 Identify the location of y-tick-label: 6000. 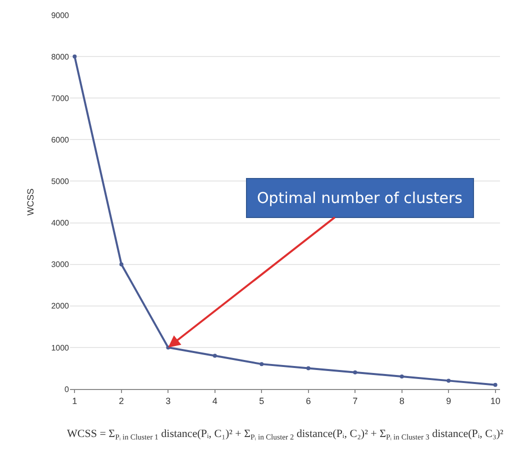
(60, 139).